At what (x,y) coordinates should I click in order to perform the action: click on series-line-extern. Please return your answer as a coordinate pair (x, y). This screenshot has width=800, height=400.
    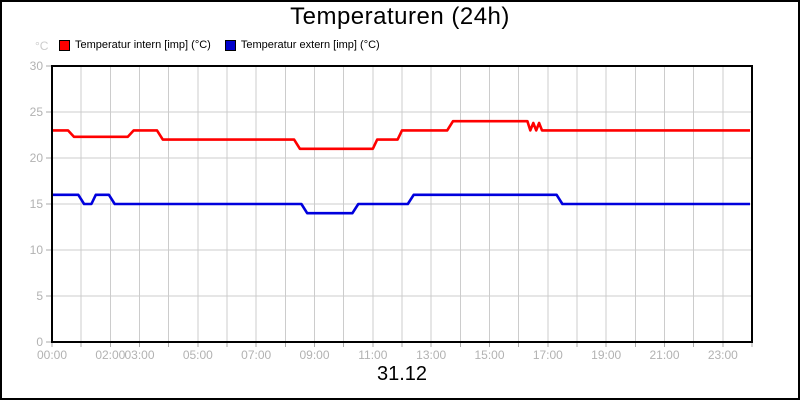
    Looking at the image, I should click on (401, 204).